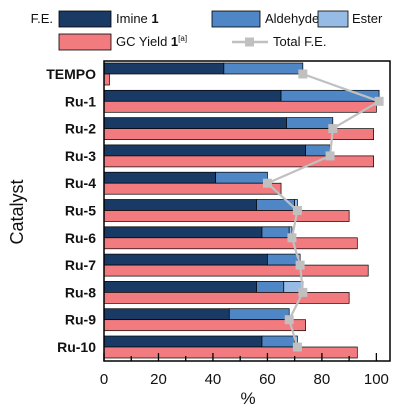 The width and height of the screenshot is (401, 417). What do you see at coordinates (164, 68) in the screenshot?
I see `bar-imine-tempo` at bounding box center [164, 68].